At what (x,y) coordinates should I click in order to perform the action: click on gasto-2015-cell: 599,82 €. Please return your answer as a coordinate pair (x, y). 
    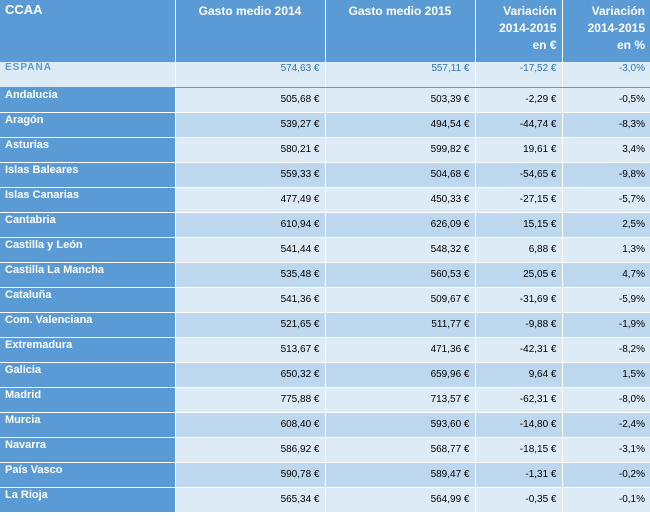
    Looking at the image, I should click on (400, 150).